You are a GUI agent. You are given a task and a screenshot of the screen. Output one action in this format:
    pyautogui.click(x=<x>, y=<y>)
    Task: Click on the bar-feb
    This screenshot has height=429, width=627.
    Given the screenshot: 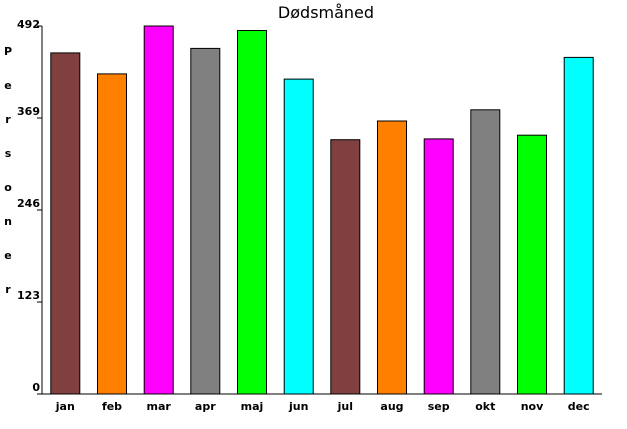 What is the action you would take?
    pyautogui.click(x=112, y=234)
    